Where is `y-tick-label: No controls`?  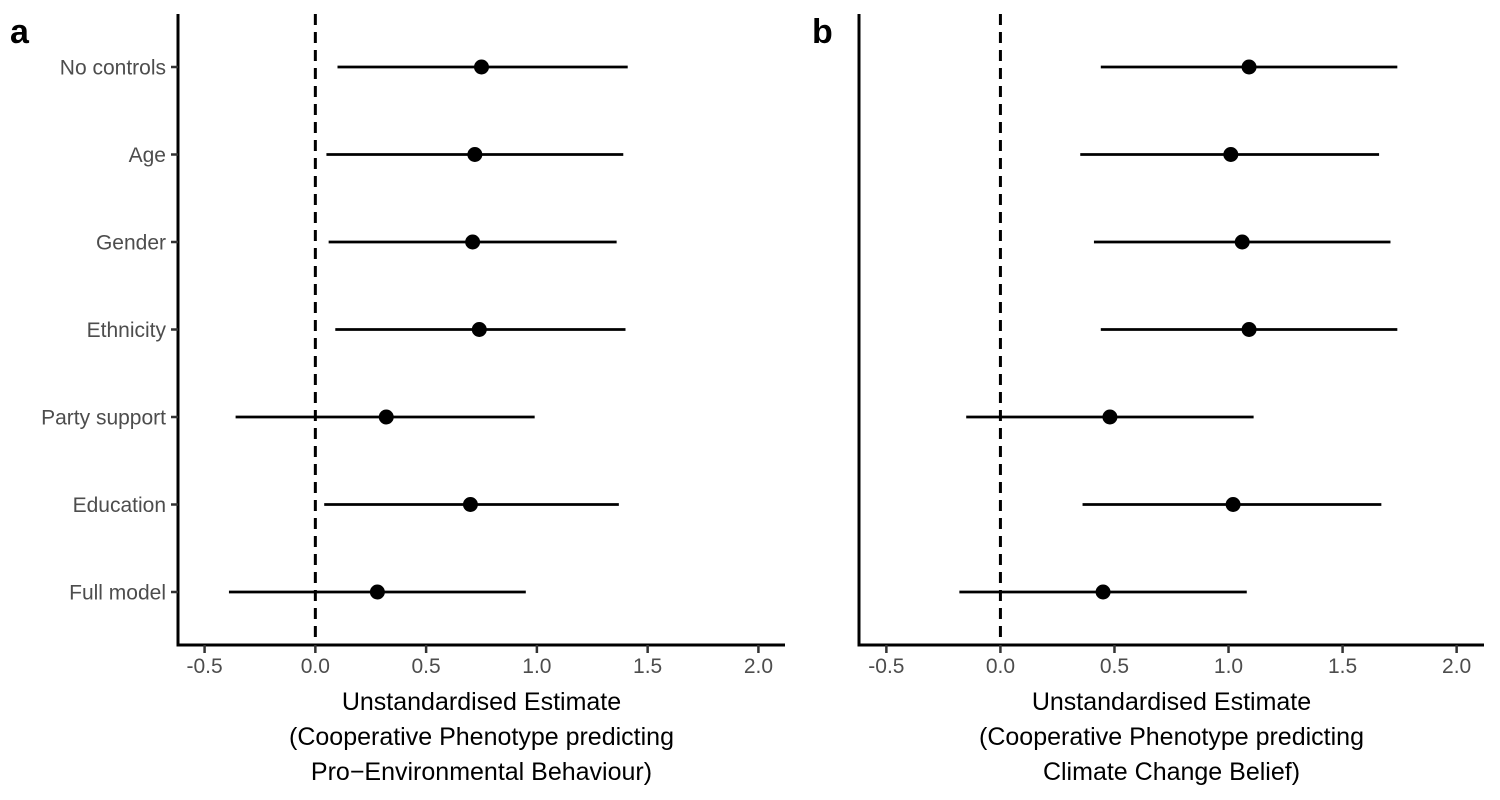 y-tick-label: No controls is located at coordinates (113, 68).